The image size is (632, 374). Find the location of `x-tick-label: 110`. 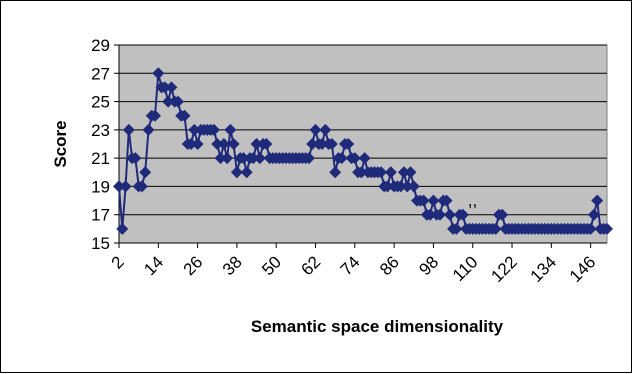

x-tick-label: 110 is located at coordinates (465, 268).